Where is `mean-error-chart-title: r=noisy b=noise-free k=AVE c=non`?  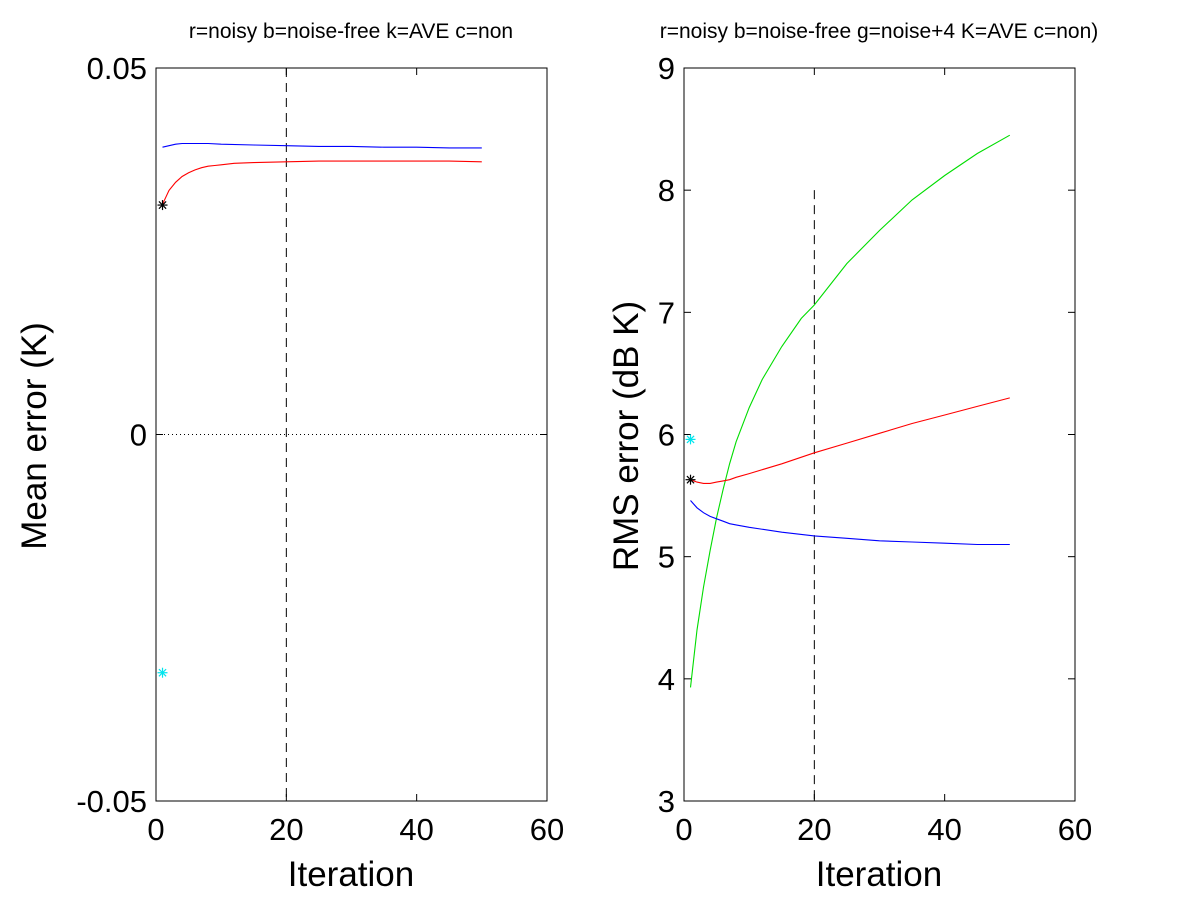
mean-error-chart-title: r=noisy b=noise-free k=AVE c=non is located at coordinates (351, 31).